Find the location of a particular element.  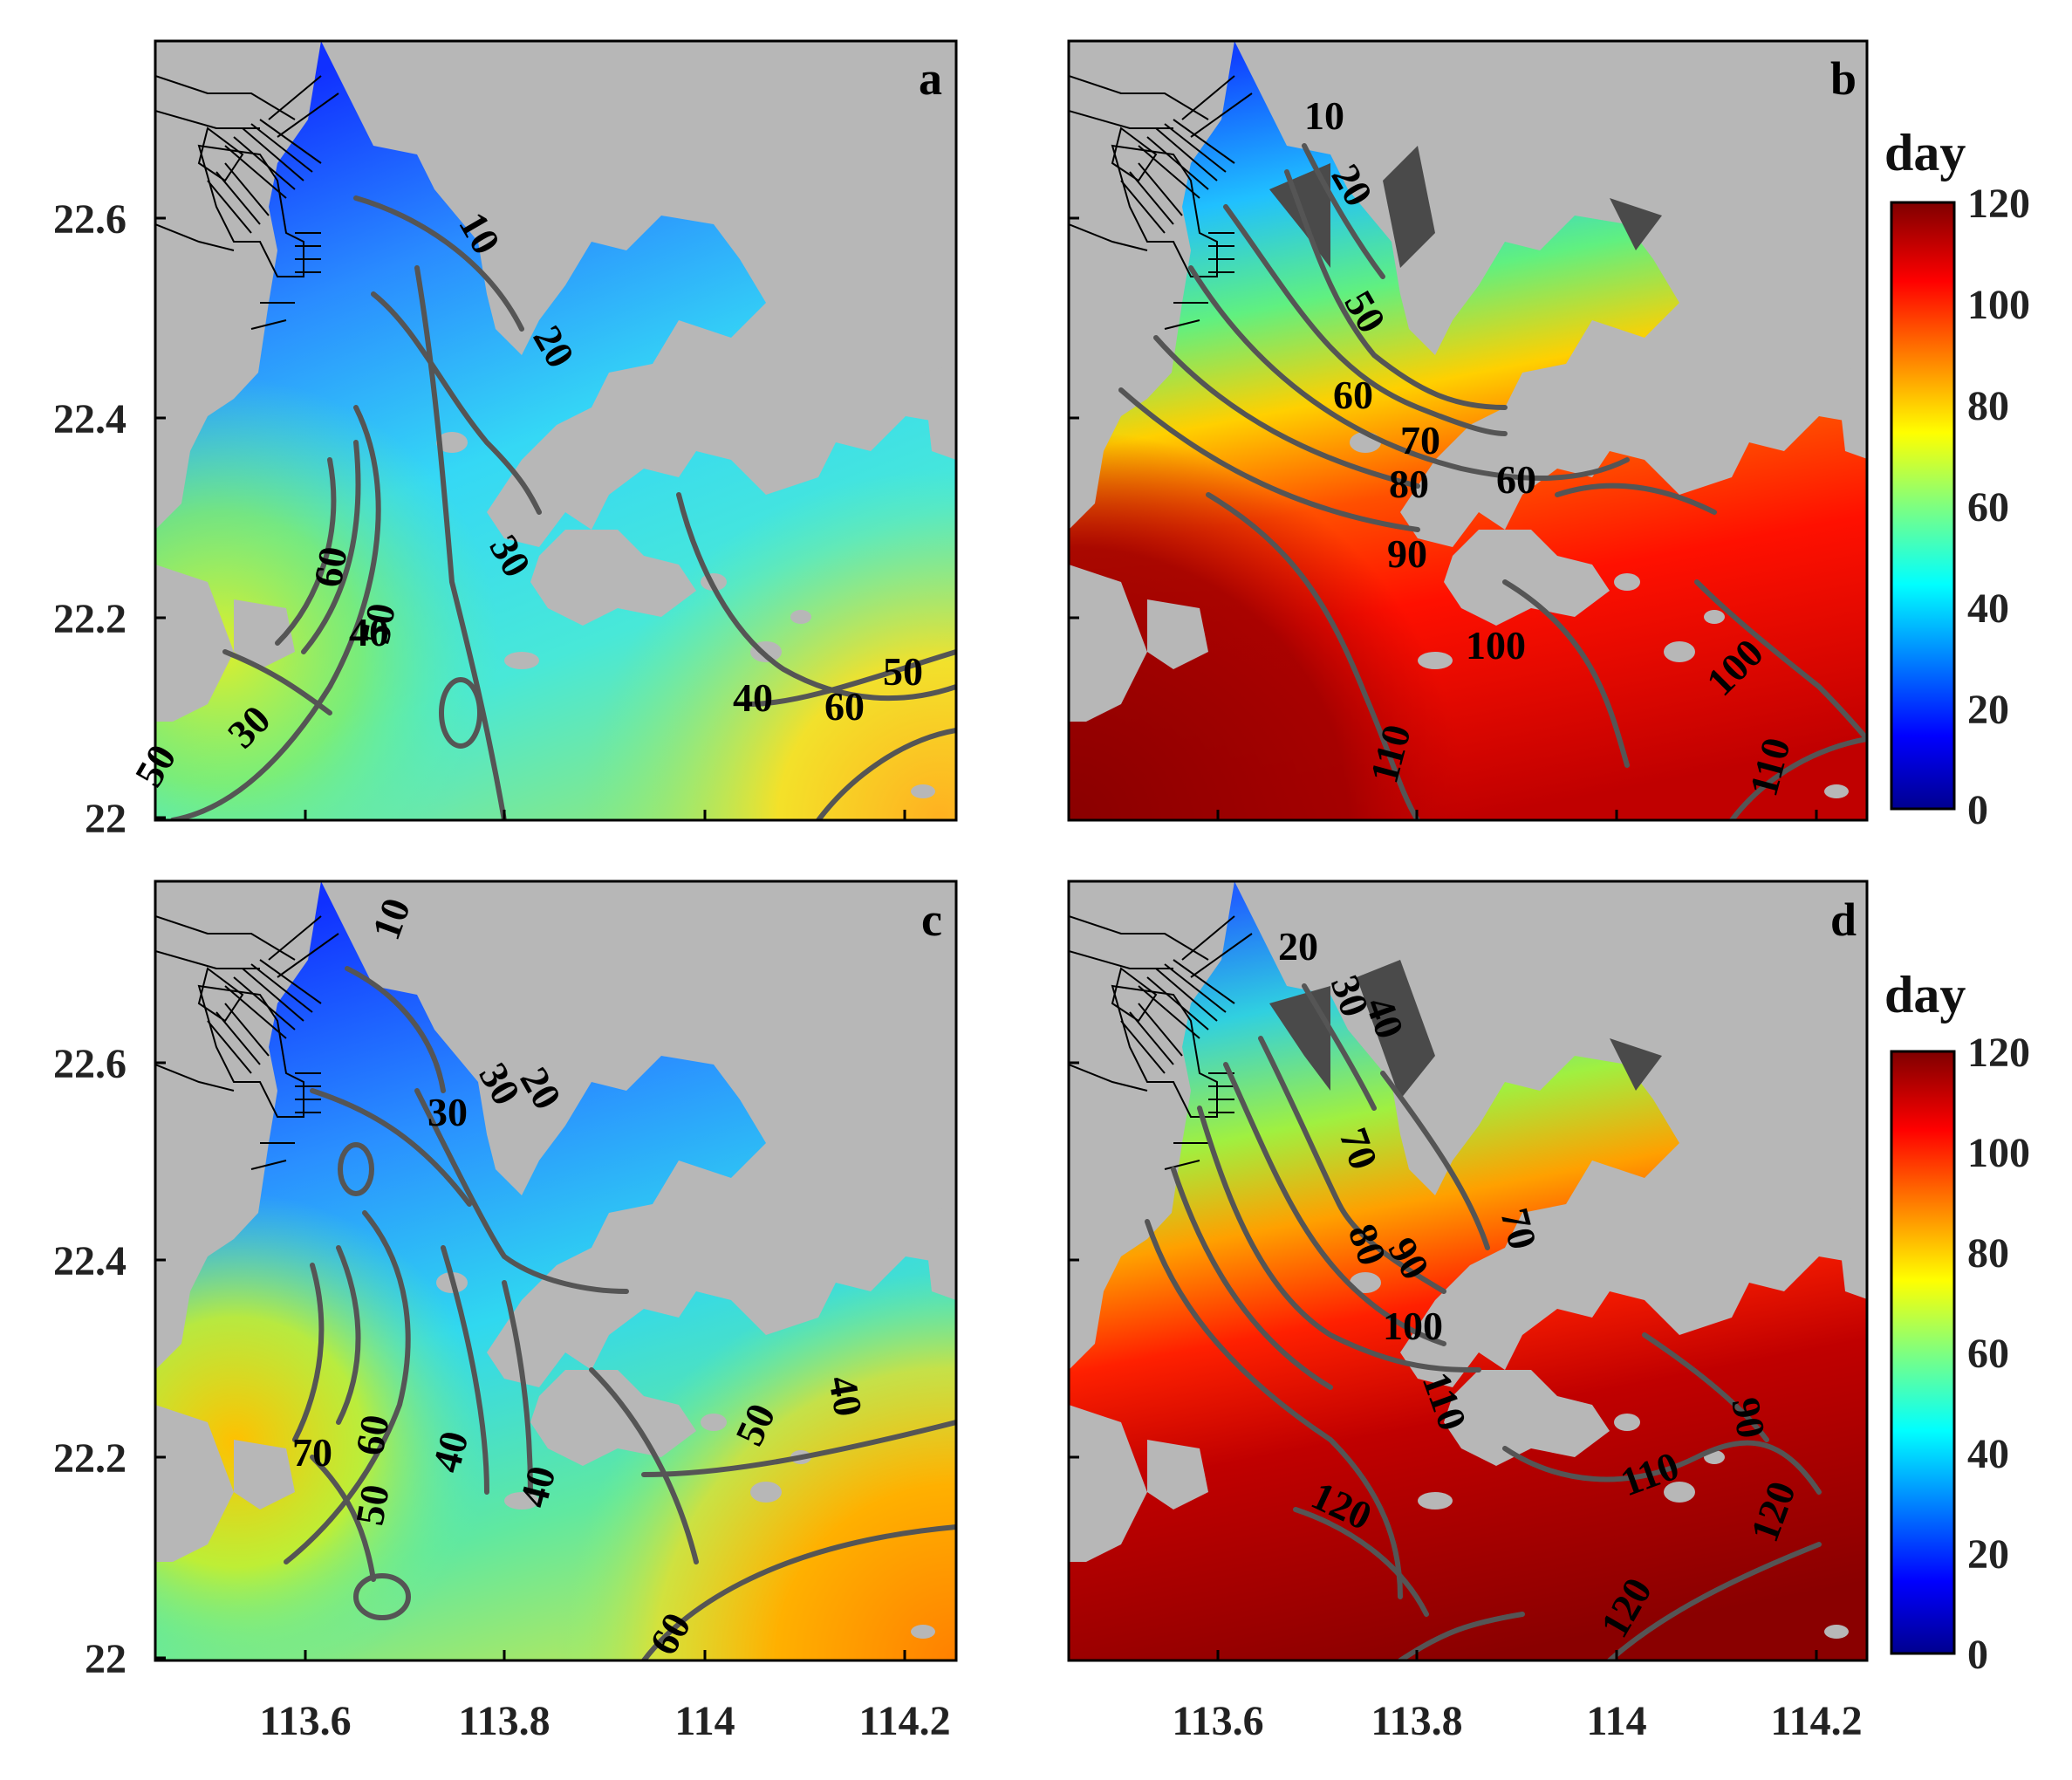

contour-label: 30 is located at coordinates (448, 1112).